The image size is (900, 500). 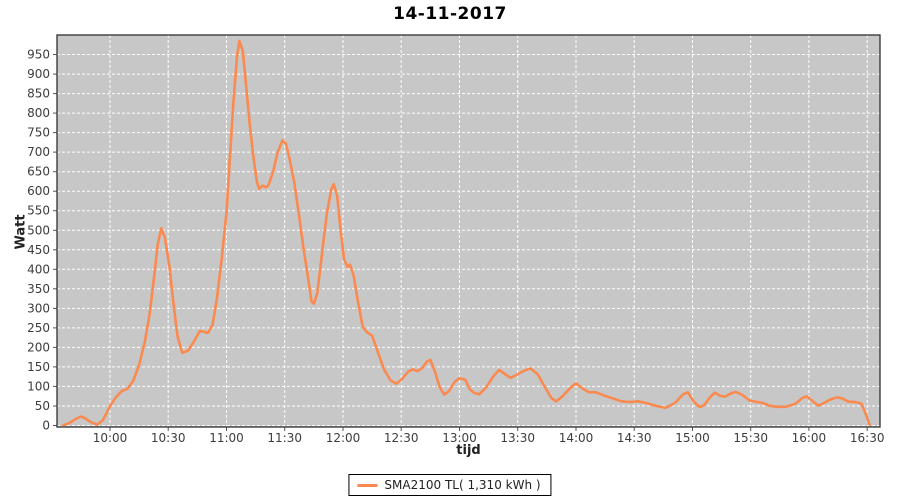 What do you see at coordinates (38, 386) in the screenshot?
I see `y-tick-label: 100` at bounding box center [38, 386].